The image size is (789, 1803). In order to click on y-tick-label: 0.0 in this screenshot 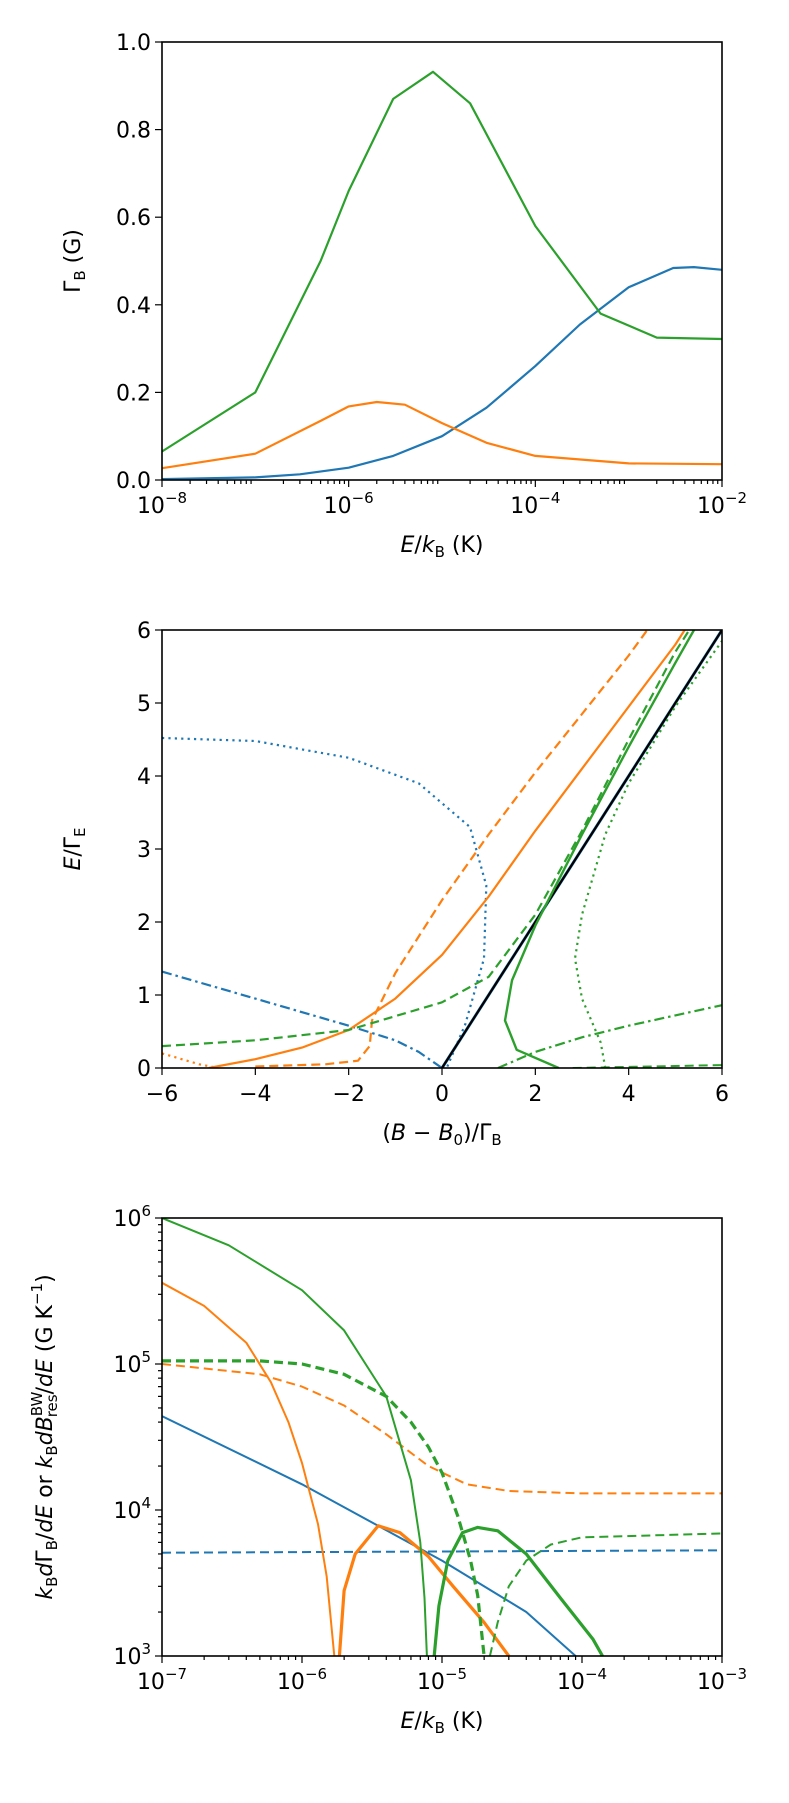, I will do `click(133, 481)`.